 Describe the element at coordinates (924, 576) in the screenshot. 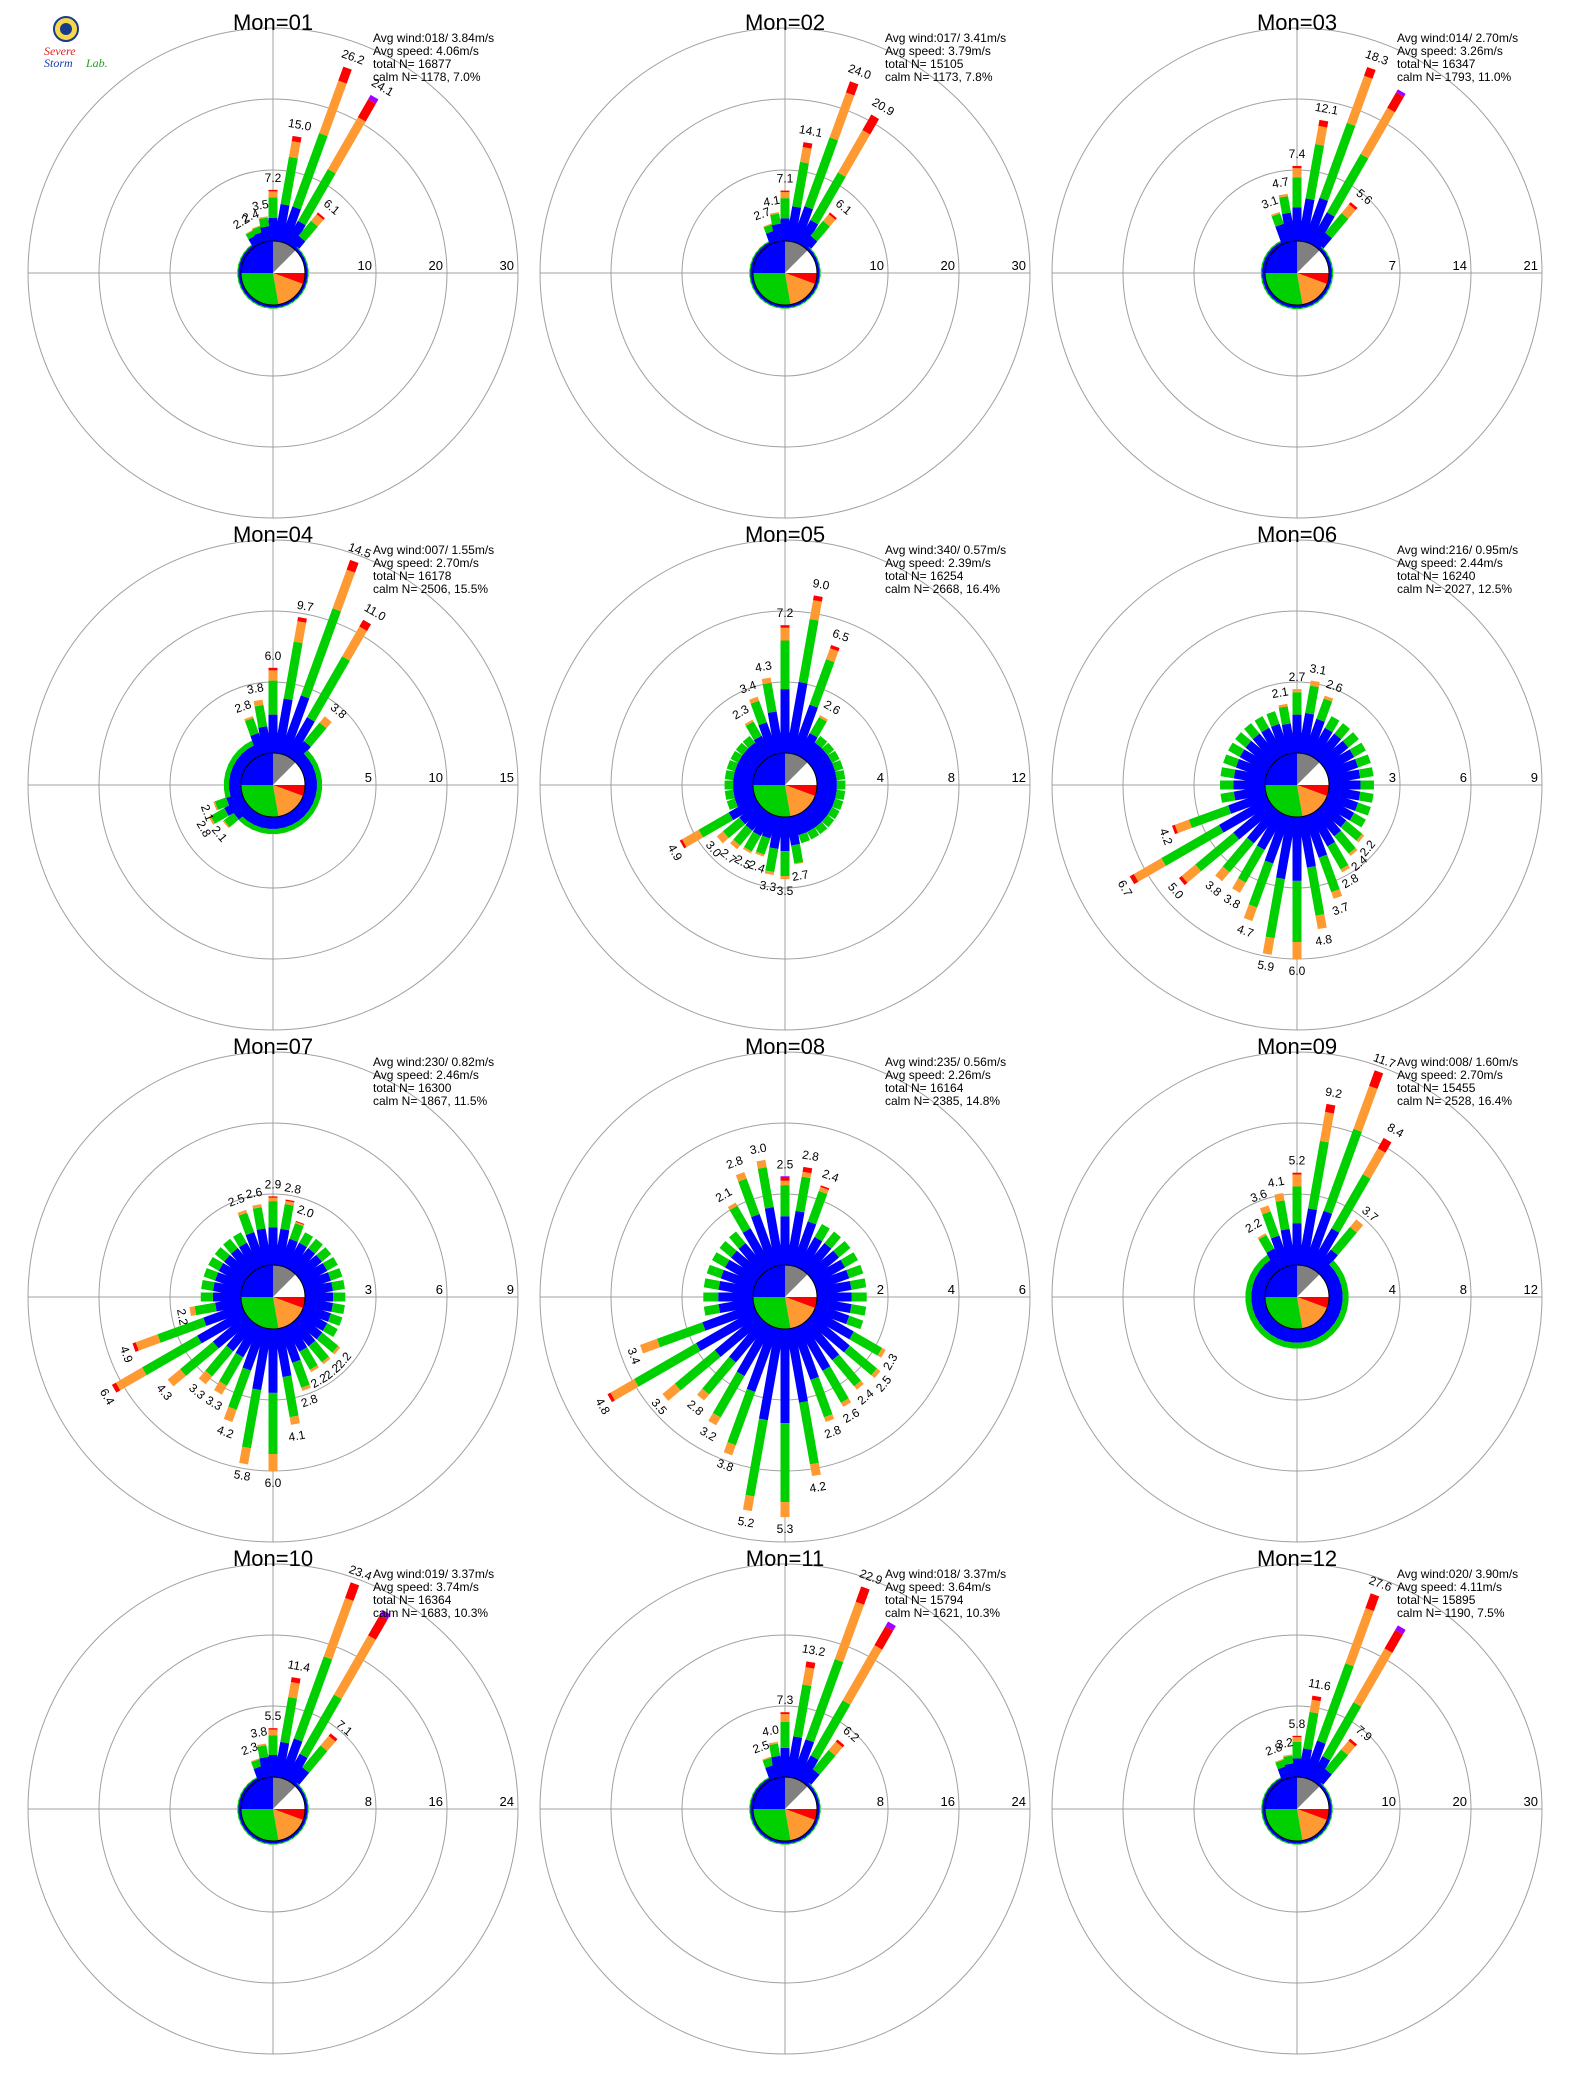

I see `stats-line: total N= 16254` at that location.